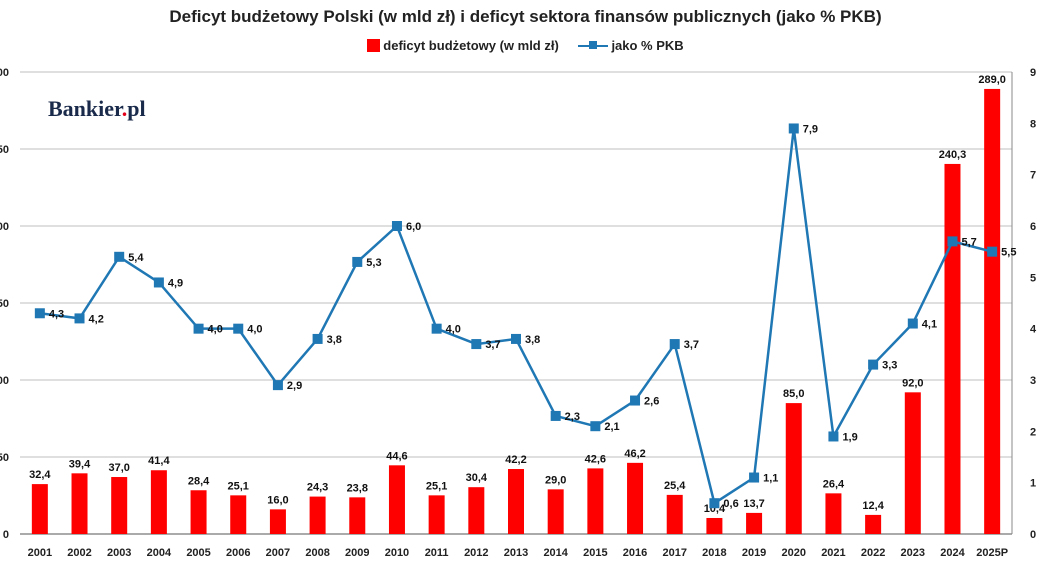  I want to click on bar-data-label: 85,0, so click(793, 394).